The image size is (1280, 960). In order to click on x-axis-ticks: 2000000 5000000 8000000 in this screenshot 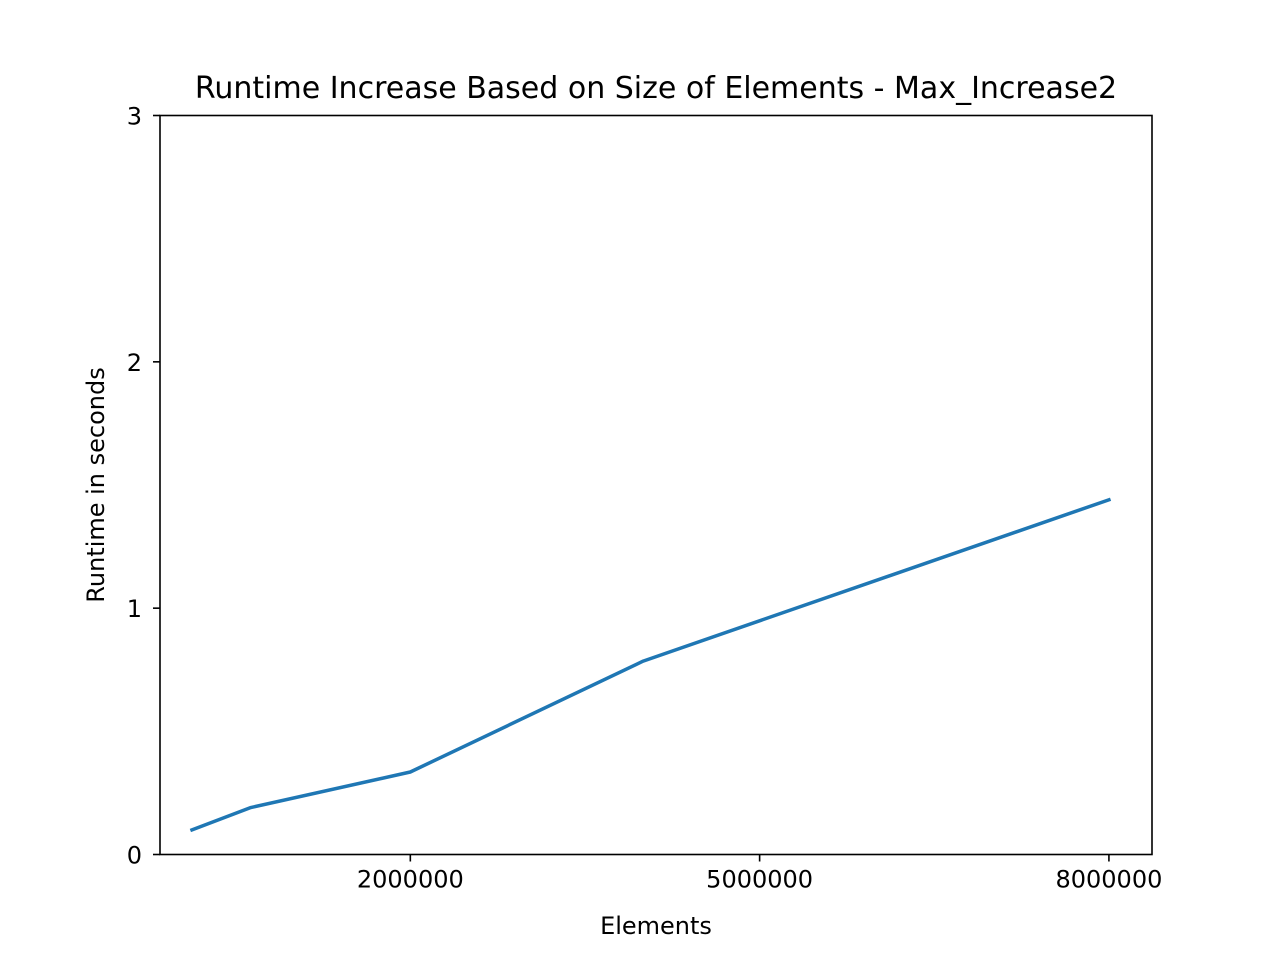, I will do `click(759, 874)`.